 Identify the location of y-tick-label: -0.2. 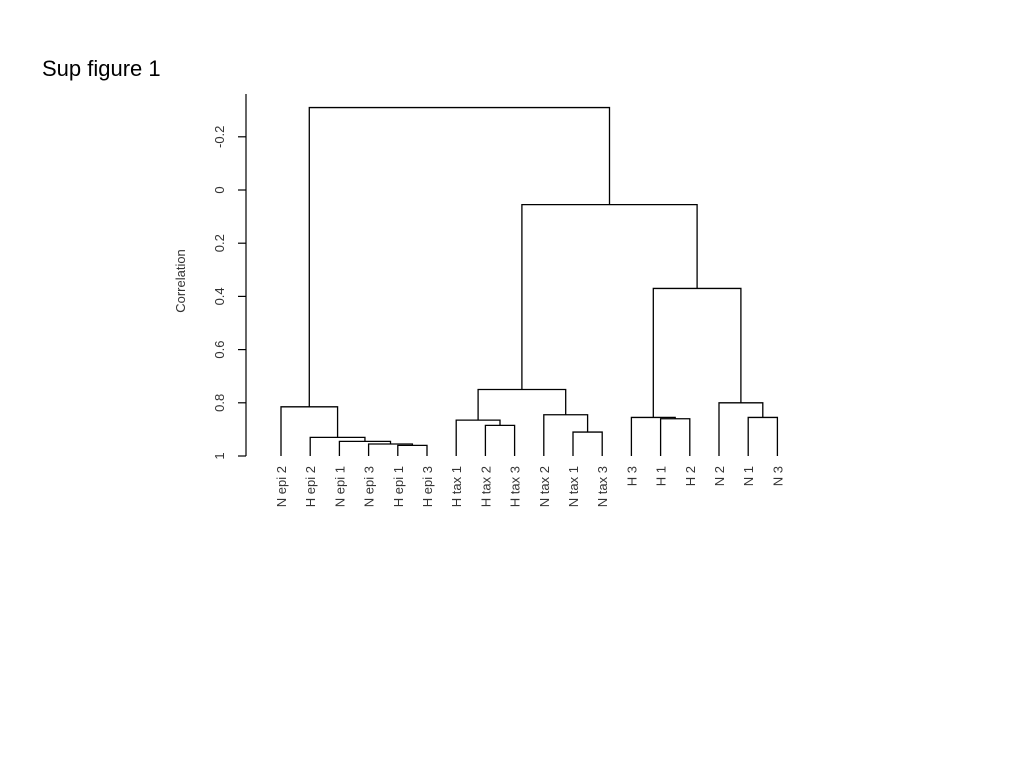
(219, 137).